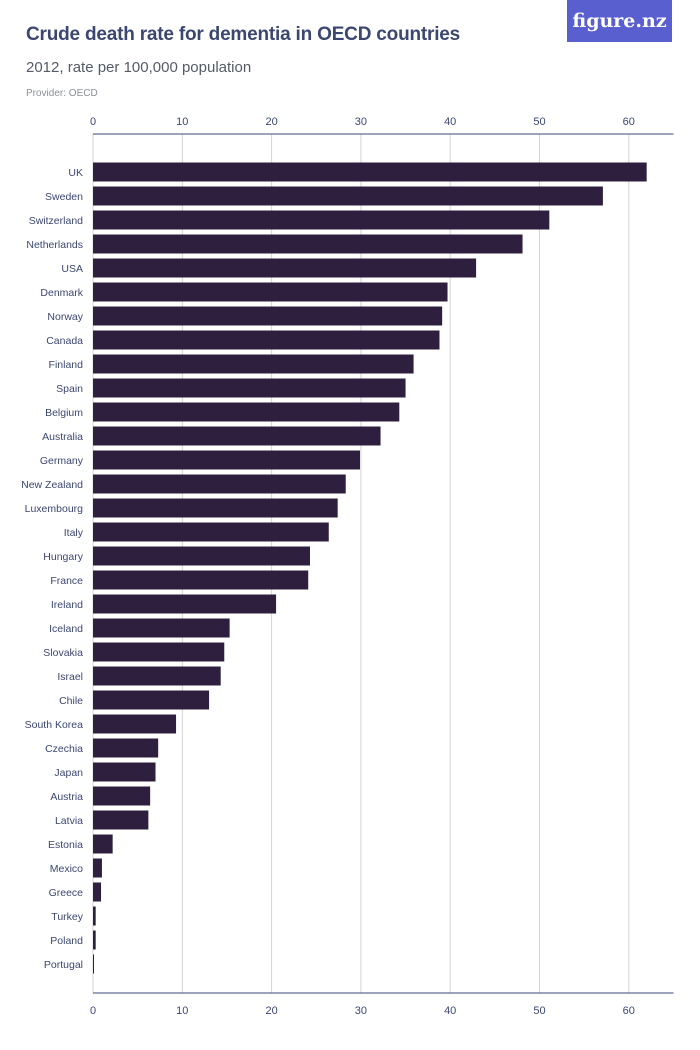 The image size is (700, 1050). Describe the element at coordinates (450, 1011) in the screenshot. I see `bottom-tick-label: 40` at that location.